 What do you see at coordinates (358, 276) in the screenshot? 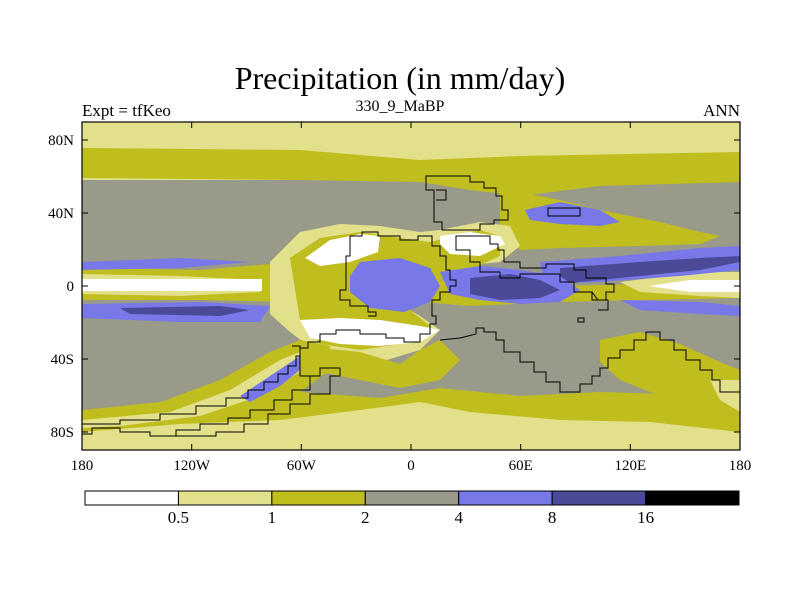
I see `coastline-continent-inner` at bounding box center [358, 276].